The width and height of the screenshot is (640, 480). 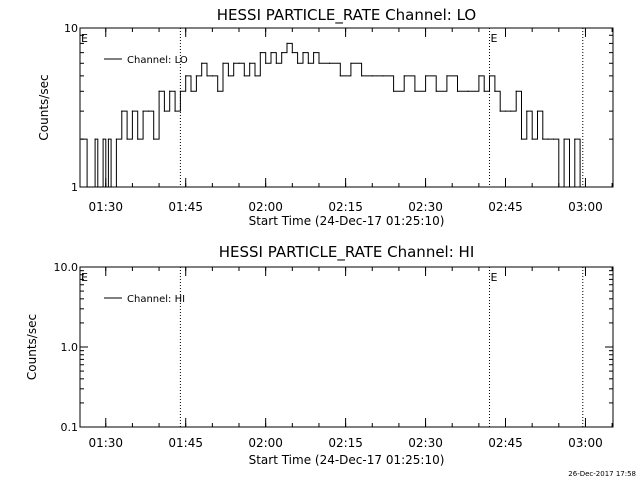 I want to click on chart-title: HESSI PARTICLE_RATE Channel: LO, so click(x=346, y=15).